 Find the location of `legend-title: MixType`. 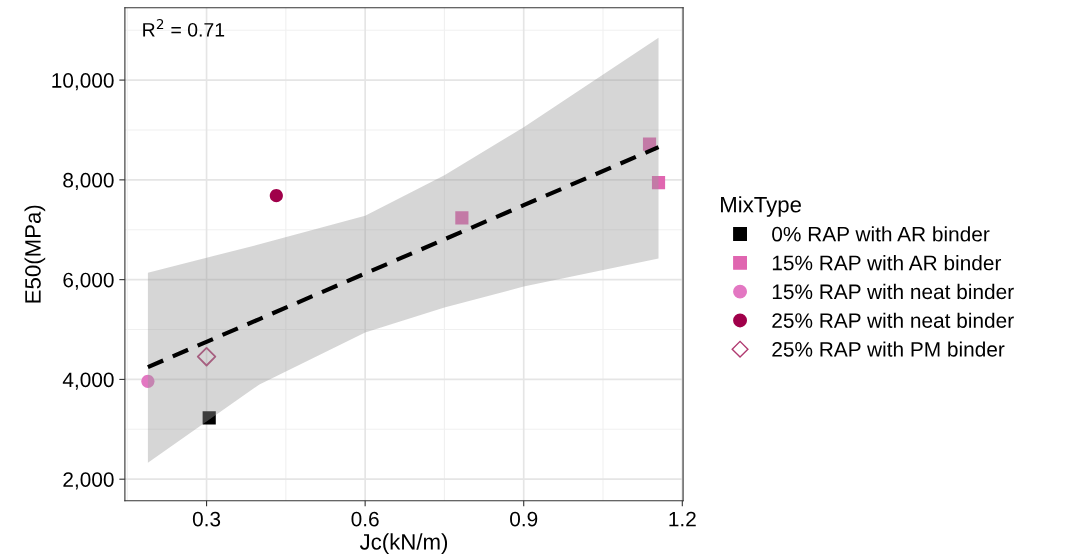

legend-title: MixType is located at coordinates (761, 206).